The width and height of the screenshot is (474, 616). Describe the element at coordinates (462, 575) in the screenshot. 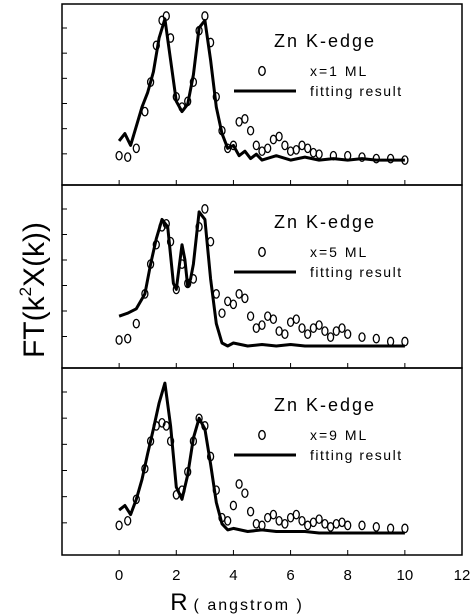

I see `x-tick-label: 12` at that location.